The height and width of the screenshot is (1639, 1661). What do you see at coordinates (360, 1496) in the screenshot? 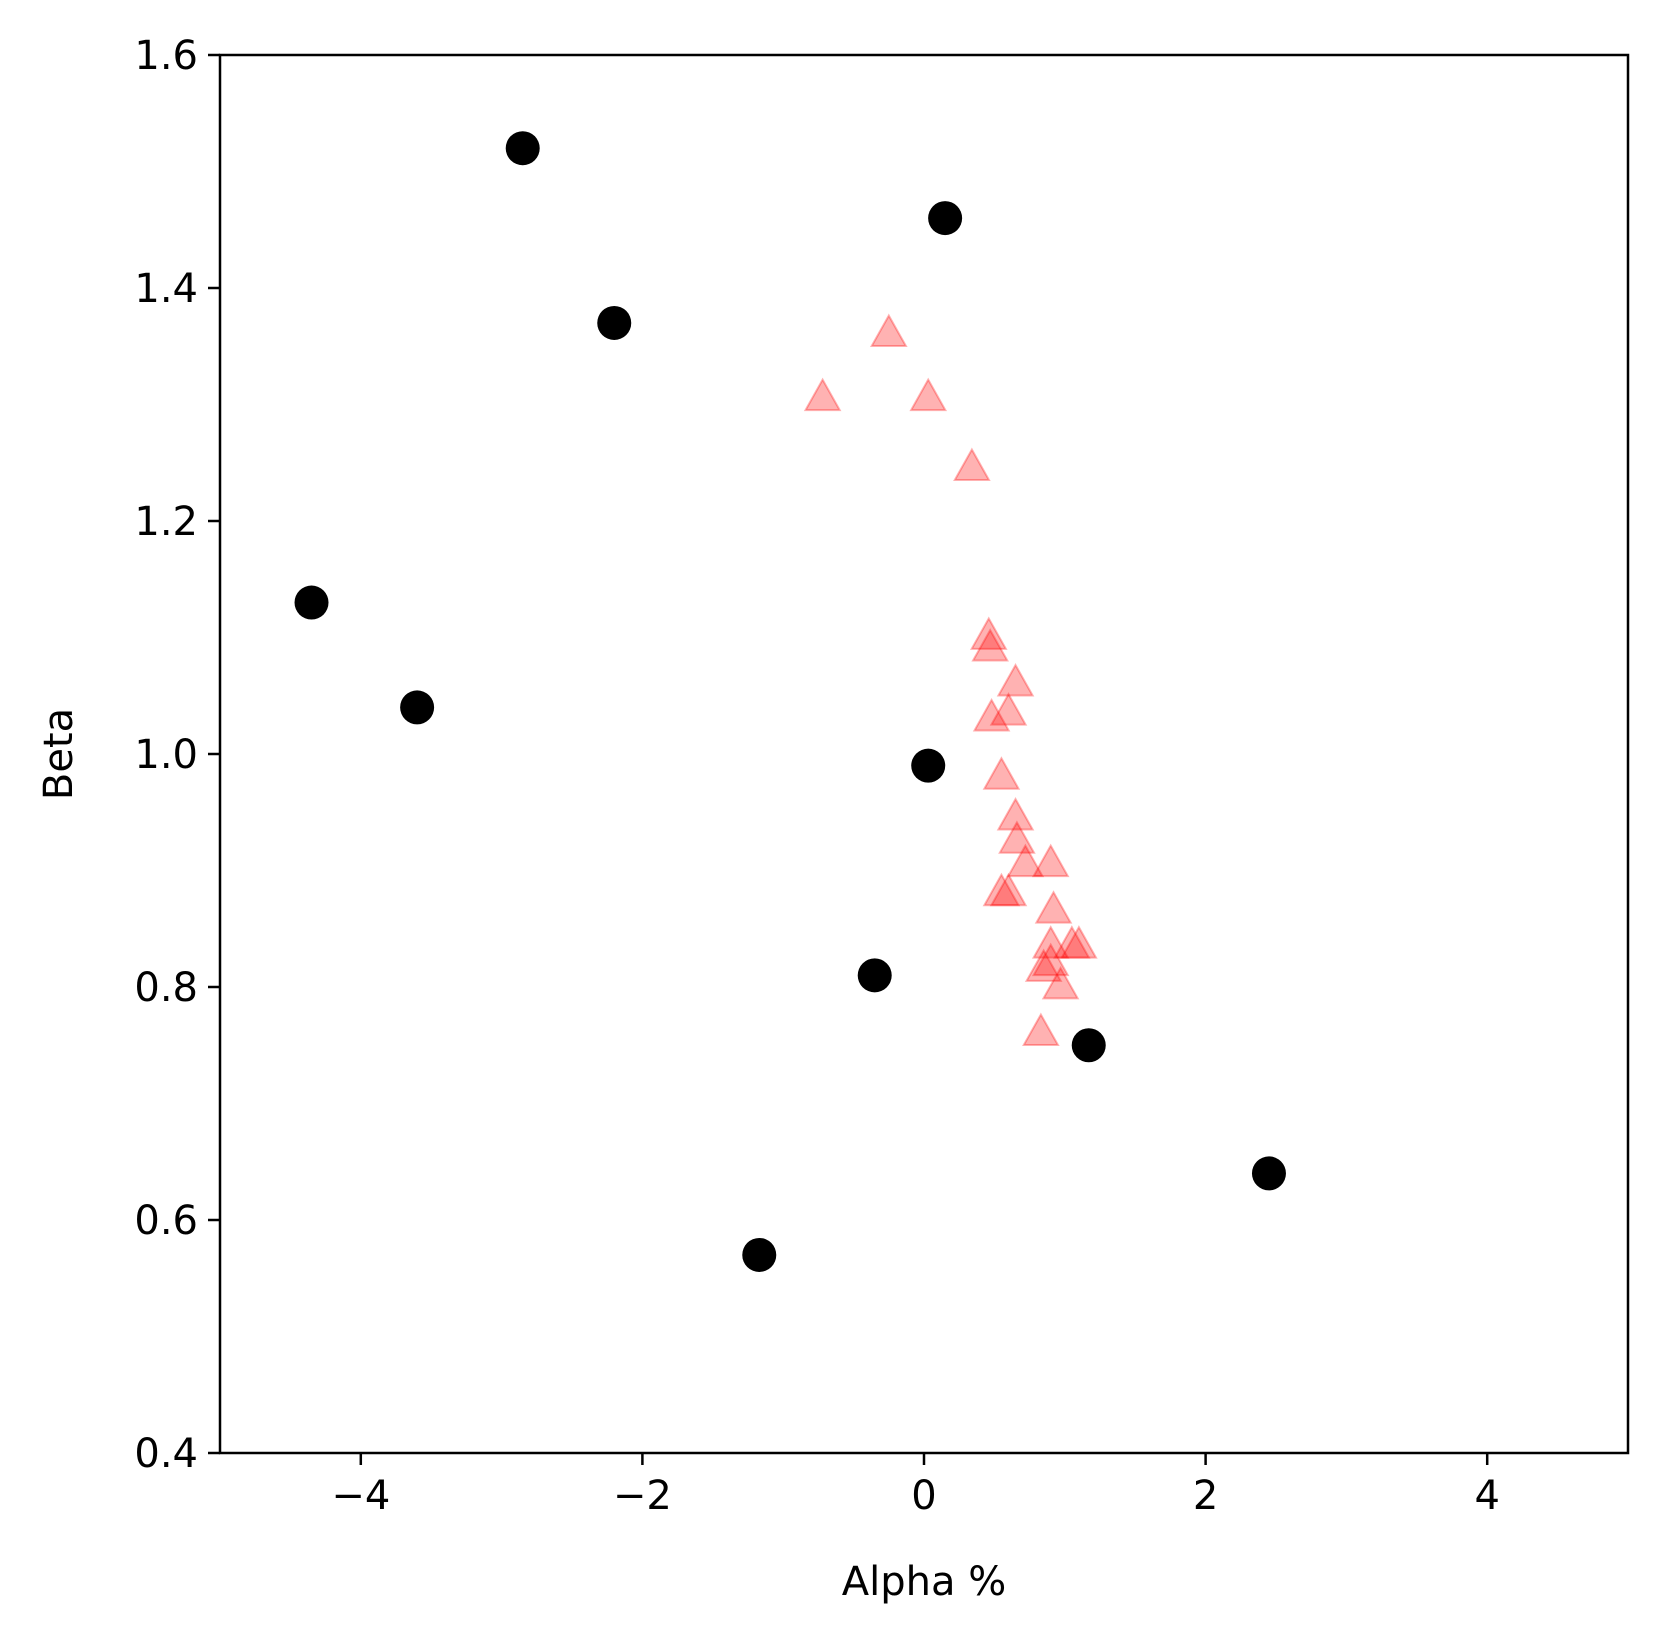
I see `x-tick-label: −4` at bounding box center [360, 1496].